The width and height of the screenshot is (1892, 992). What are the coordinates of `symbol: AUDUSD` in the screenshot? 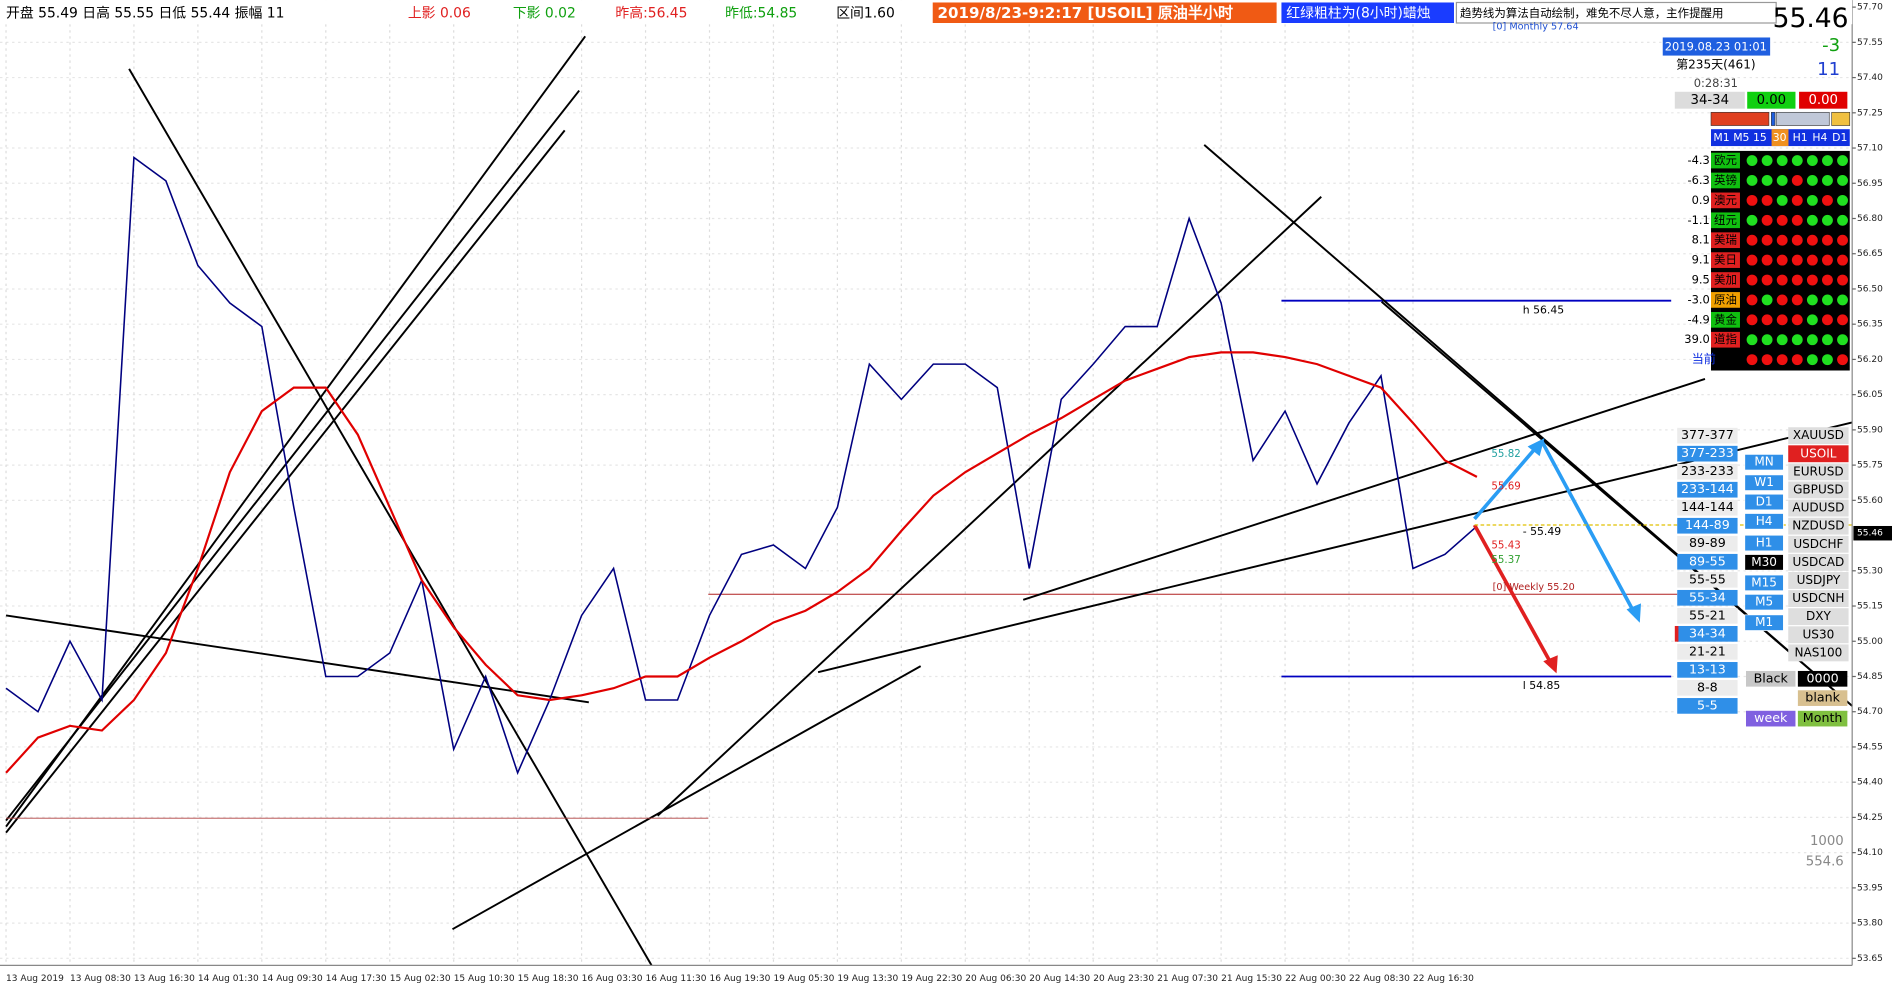 It's located at (1818, 508).